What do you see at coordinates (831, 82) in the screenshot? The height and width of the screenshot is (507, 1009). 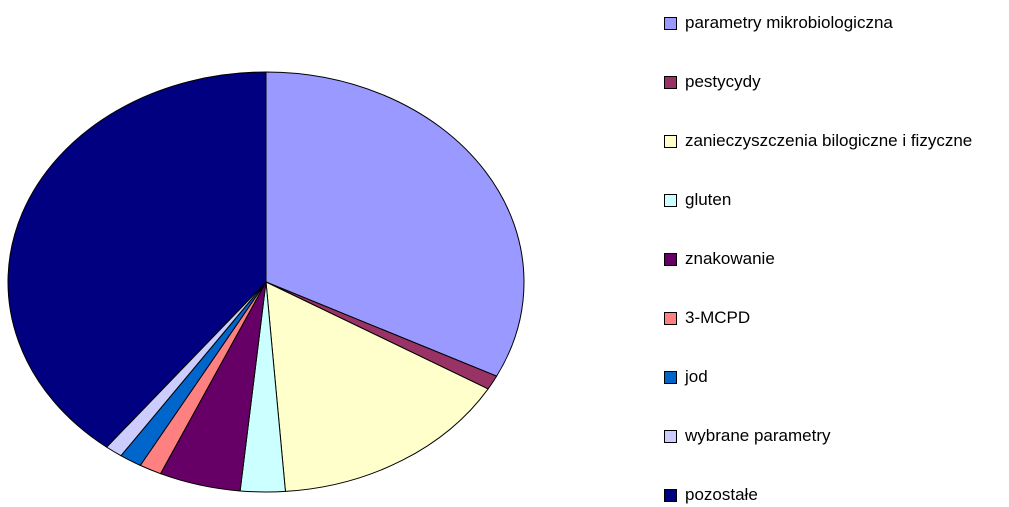 I see `legend-item: pestycydy` at bounding box center [831, 82].